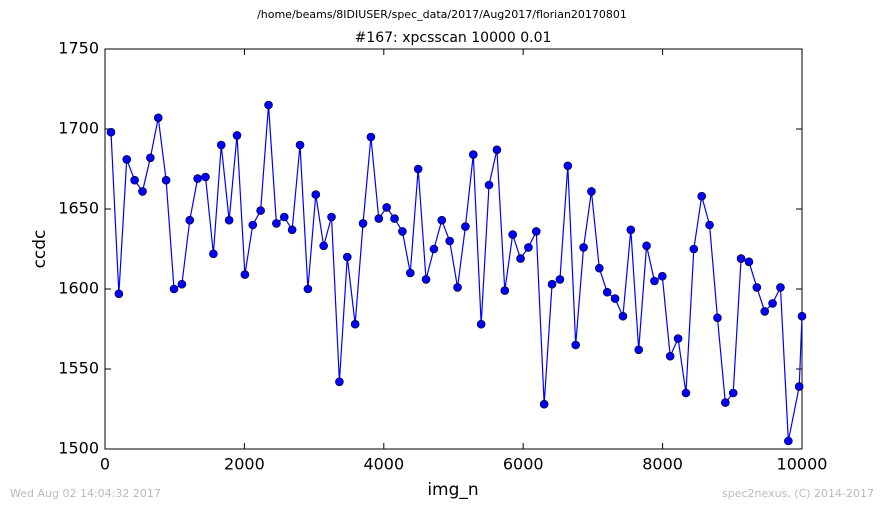  I want to click on x-tick-label: 2000, so click(244, 464).